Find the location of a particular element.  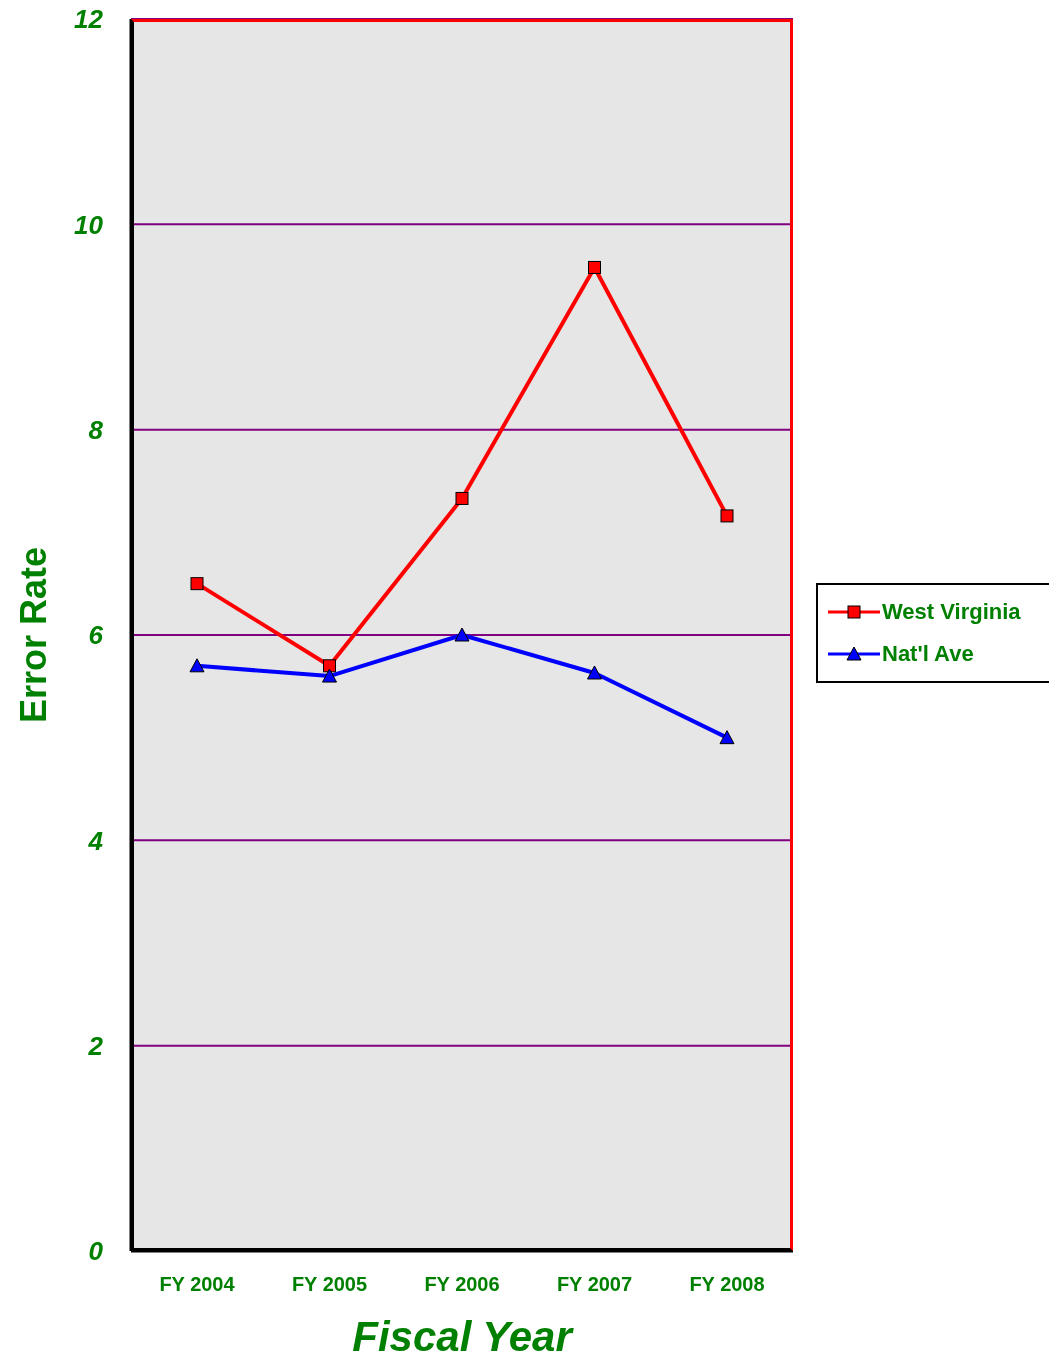

x-tick-label: FY 2005 is located at coordinates (329, 1284).